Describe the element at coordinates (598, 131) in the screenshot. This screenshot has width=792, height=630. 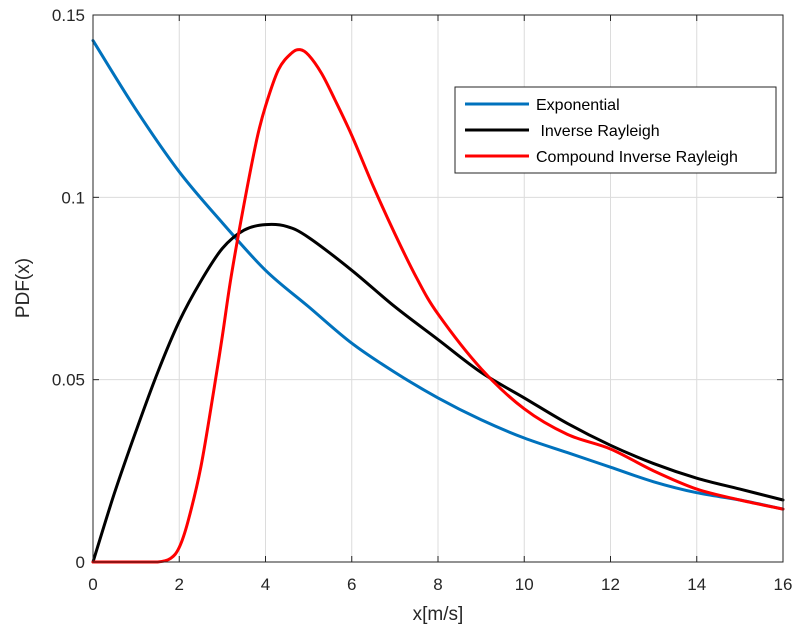
I see `legend-label-inverse-rayleigh: Inverse Rayleigh` at that location.